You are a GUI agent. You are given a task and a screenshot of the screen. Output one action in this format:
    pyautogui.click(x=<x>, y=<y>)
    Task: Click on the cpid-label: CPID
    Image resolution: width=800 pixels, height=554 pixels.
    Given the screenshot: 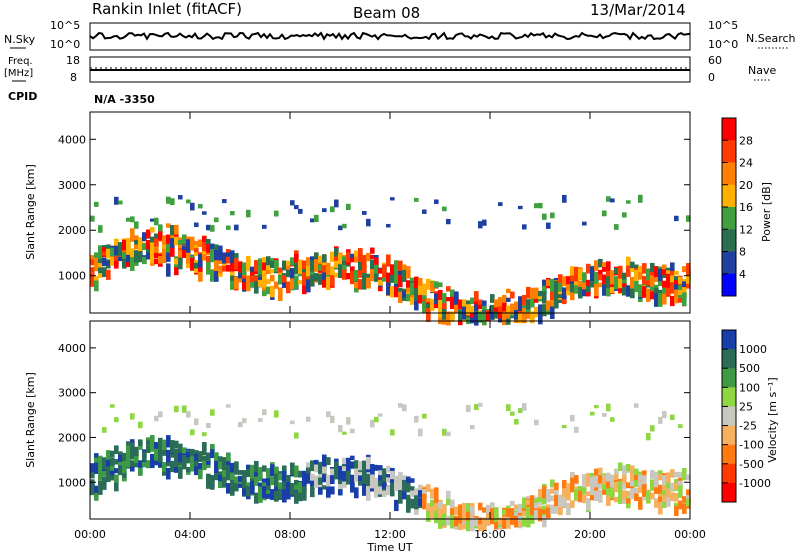 What is the action you would take?
    pyautogui.click(x=22, y=96)
    